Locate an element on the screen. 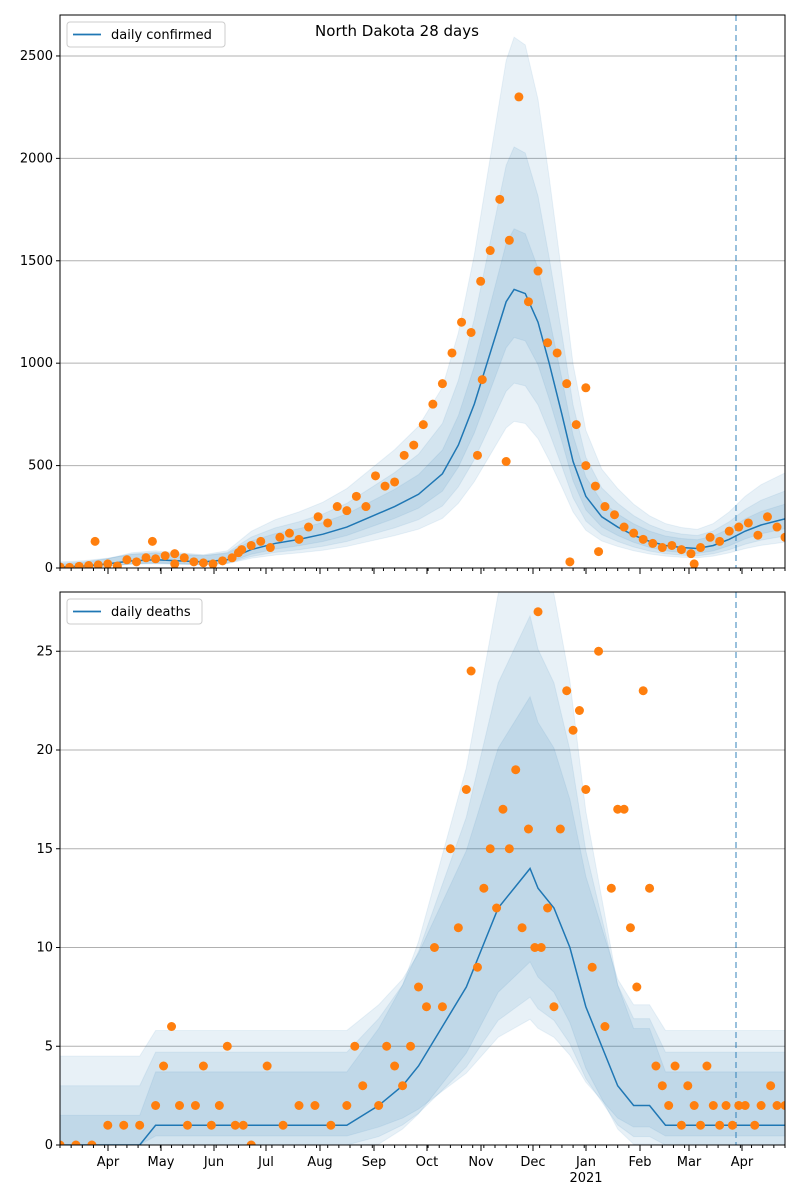 The height and width of the screenshot is (1200, 800). x-axis-year-label: 2021 is located at coordinates (585, 1178).